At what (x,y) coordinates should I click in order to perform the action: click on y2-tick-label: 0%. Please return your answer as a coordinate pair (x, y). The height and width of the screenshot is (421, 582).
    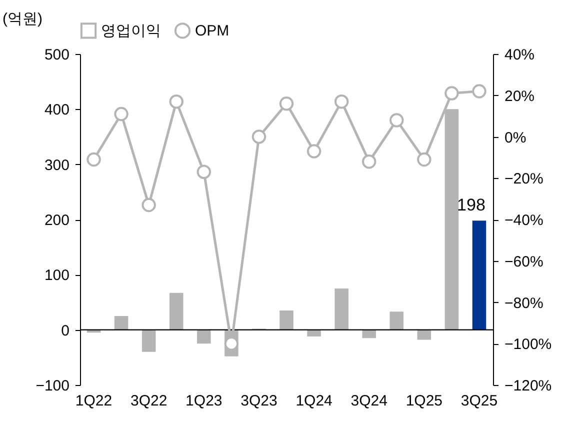
    Looking at the image, I should click on (515, 137).